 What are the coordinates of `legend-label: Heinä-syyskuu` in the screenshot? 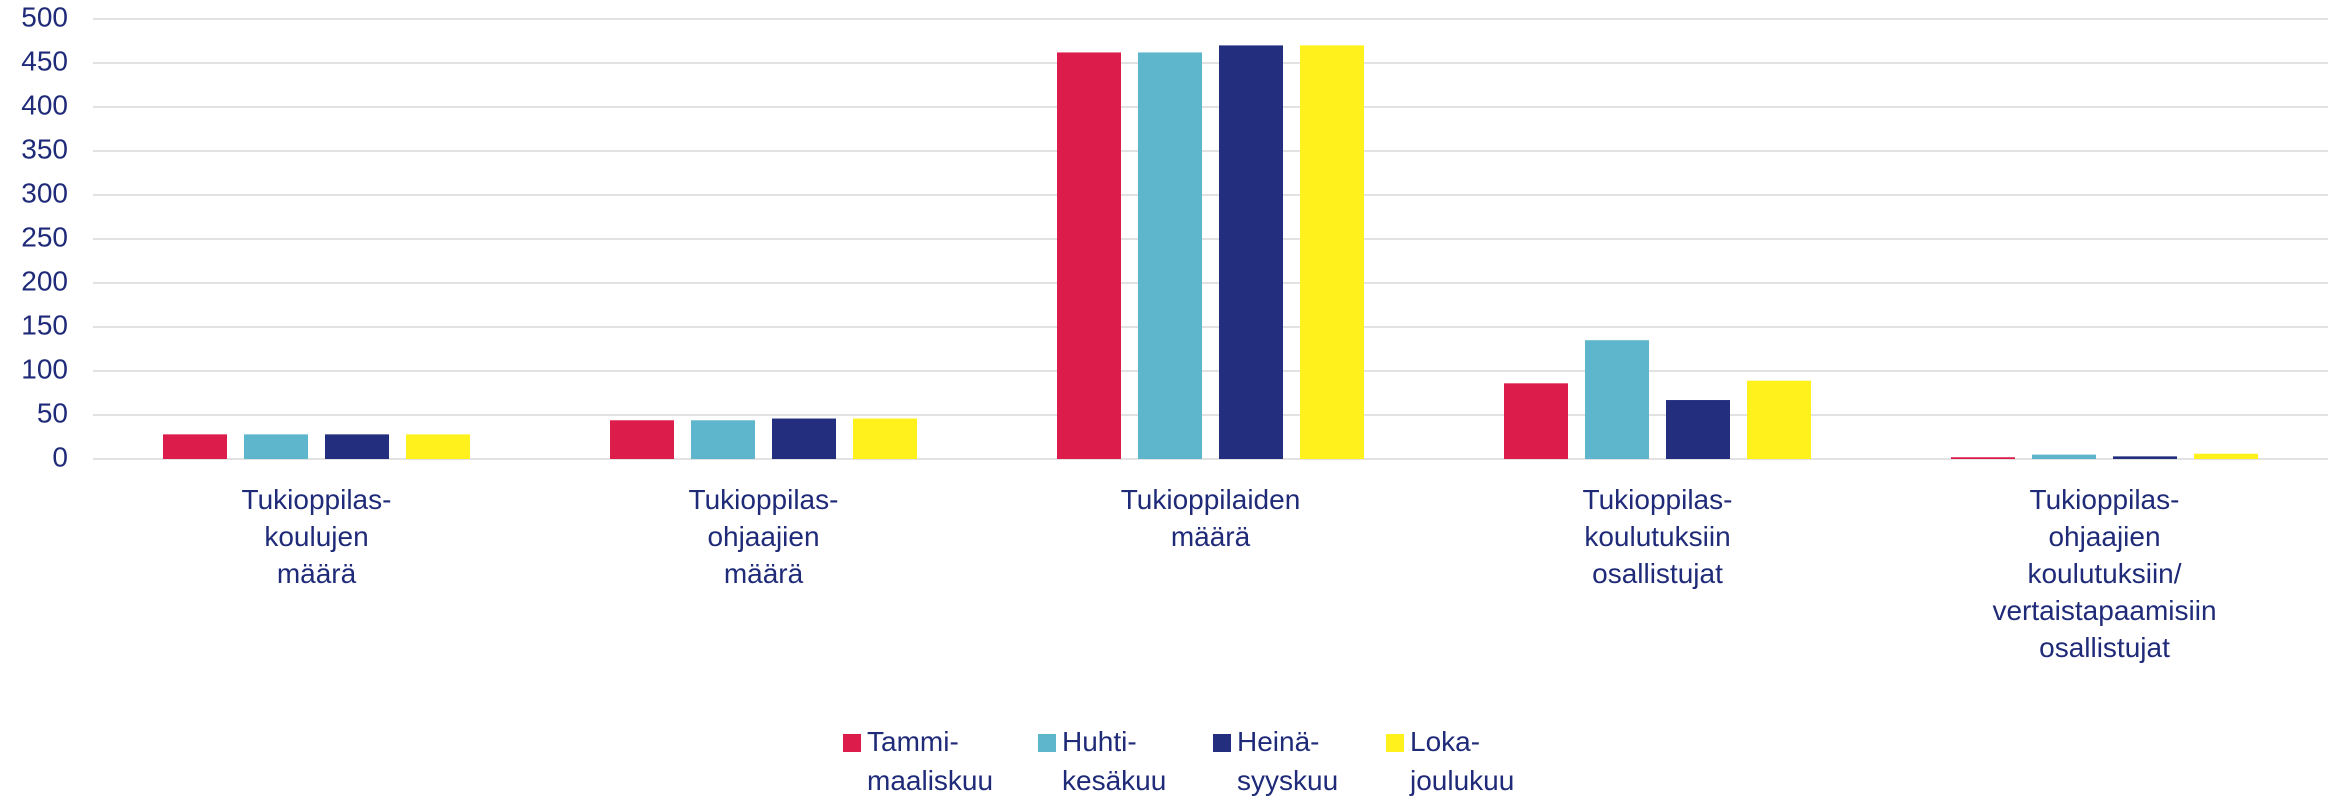 It's located at (1287, 761).